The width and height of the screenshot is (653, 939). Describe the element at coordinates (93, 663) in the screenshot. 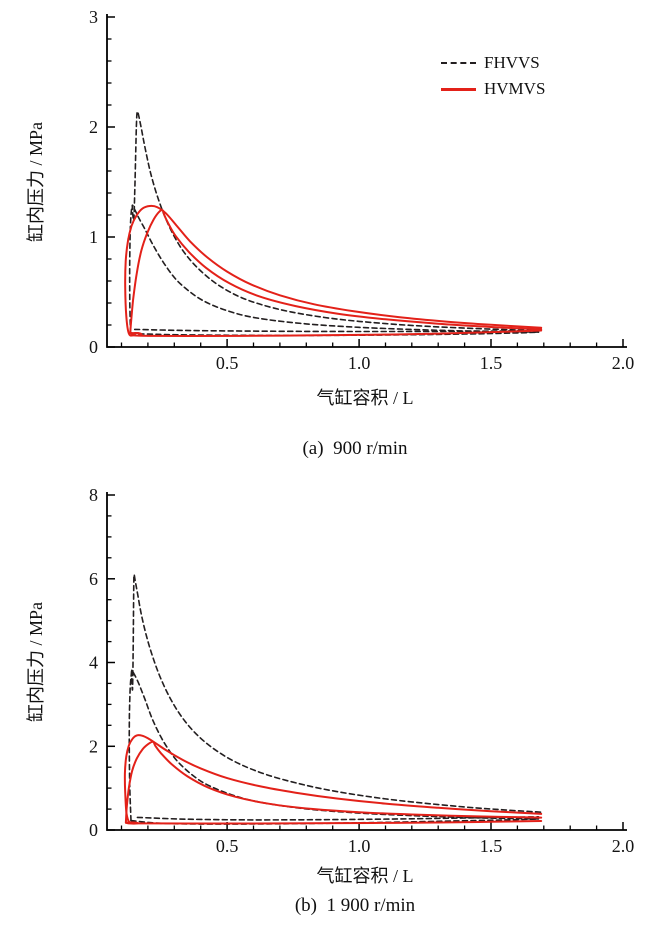

I see `y-tick-label: 4` at that location.